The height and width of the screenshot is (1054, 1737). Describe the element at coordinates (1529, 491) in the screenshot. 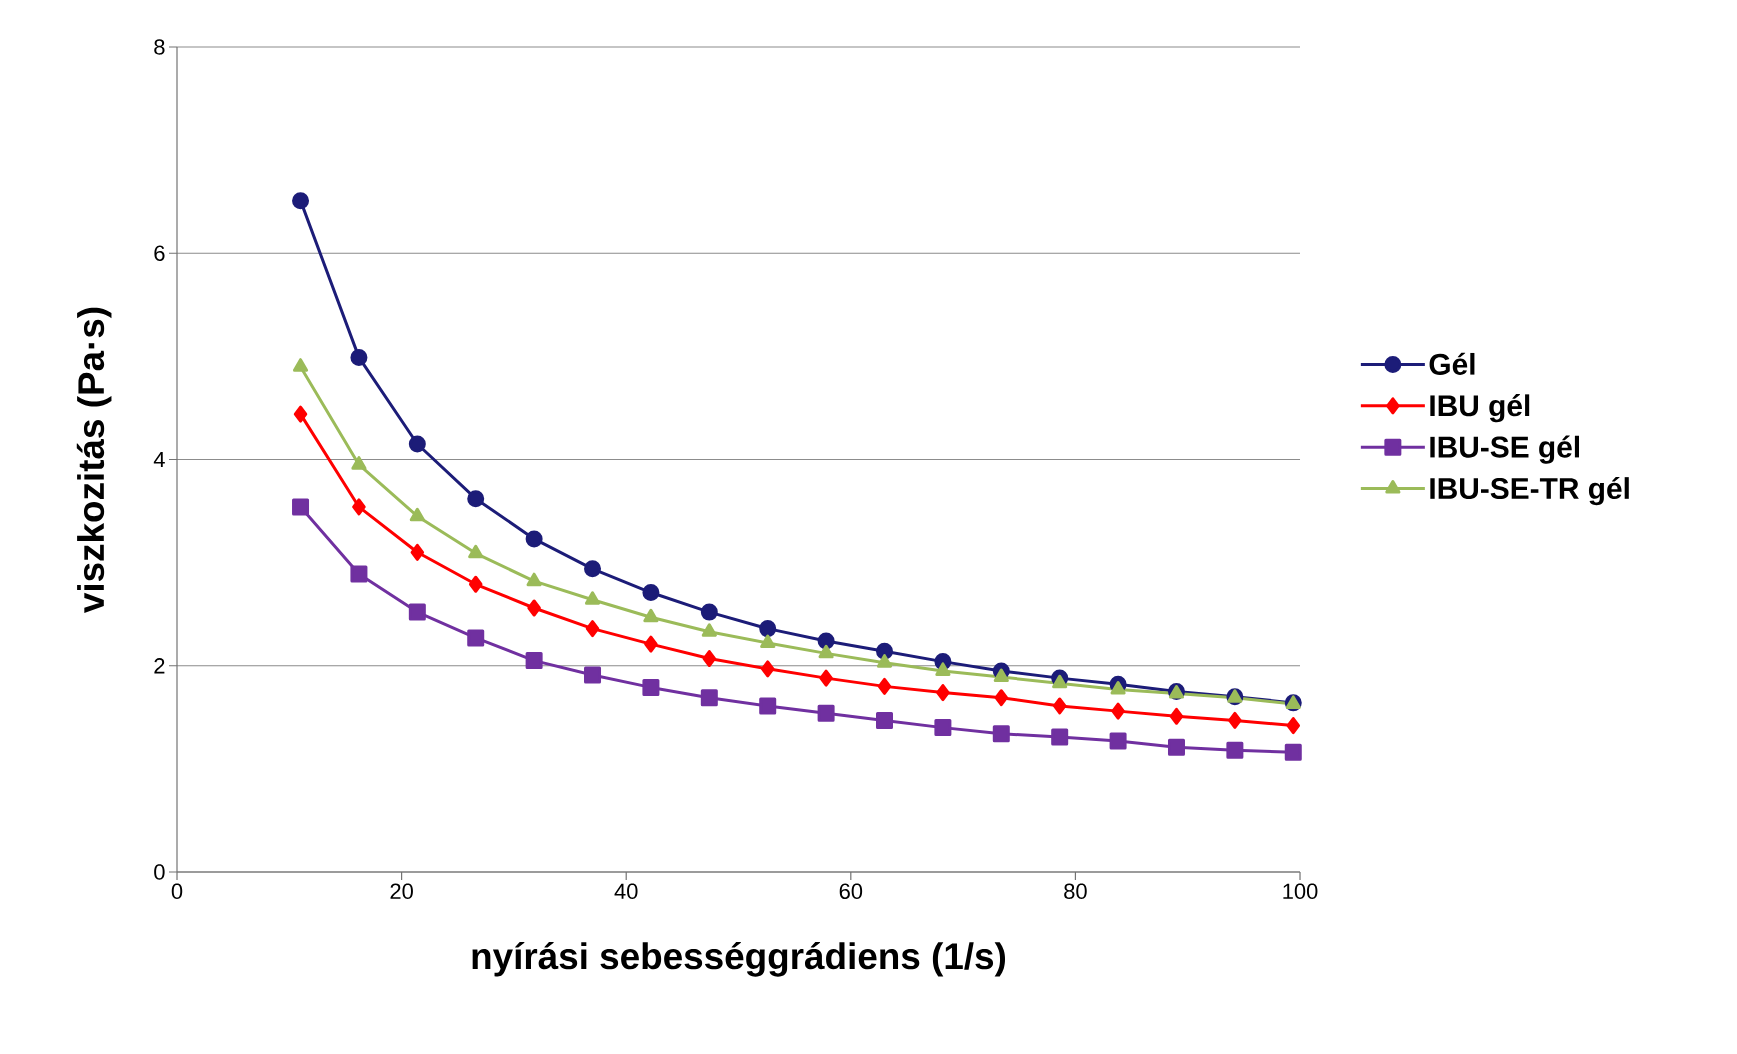

I see `legend-label: IBU-SE-TR gél` at that location.